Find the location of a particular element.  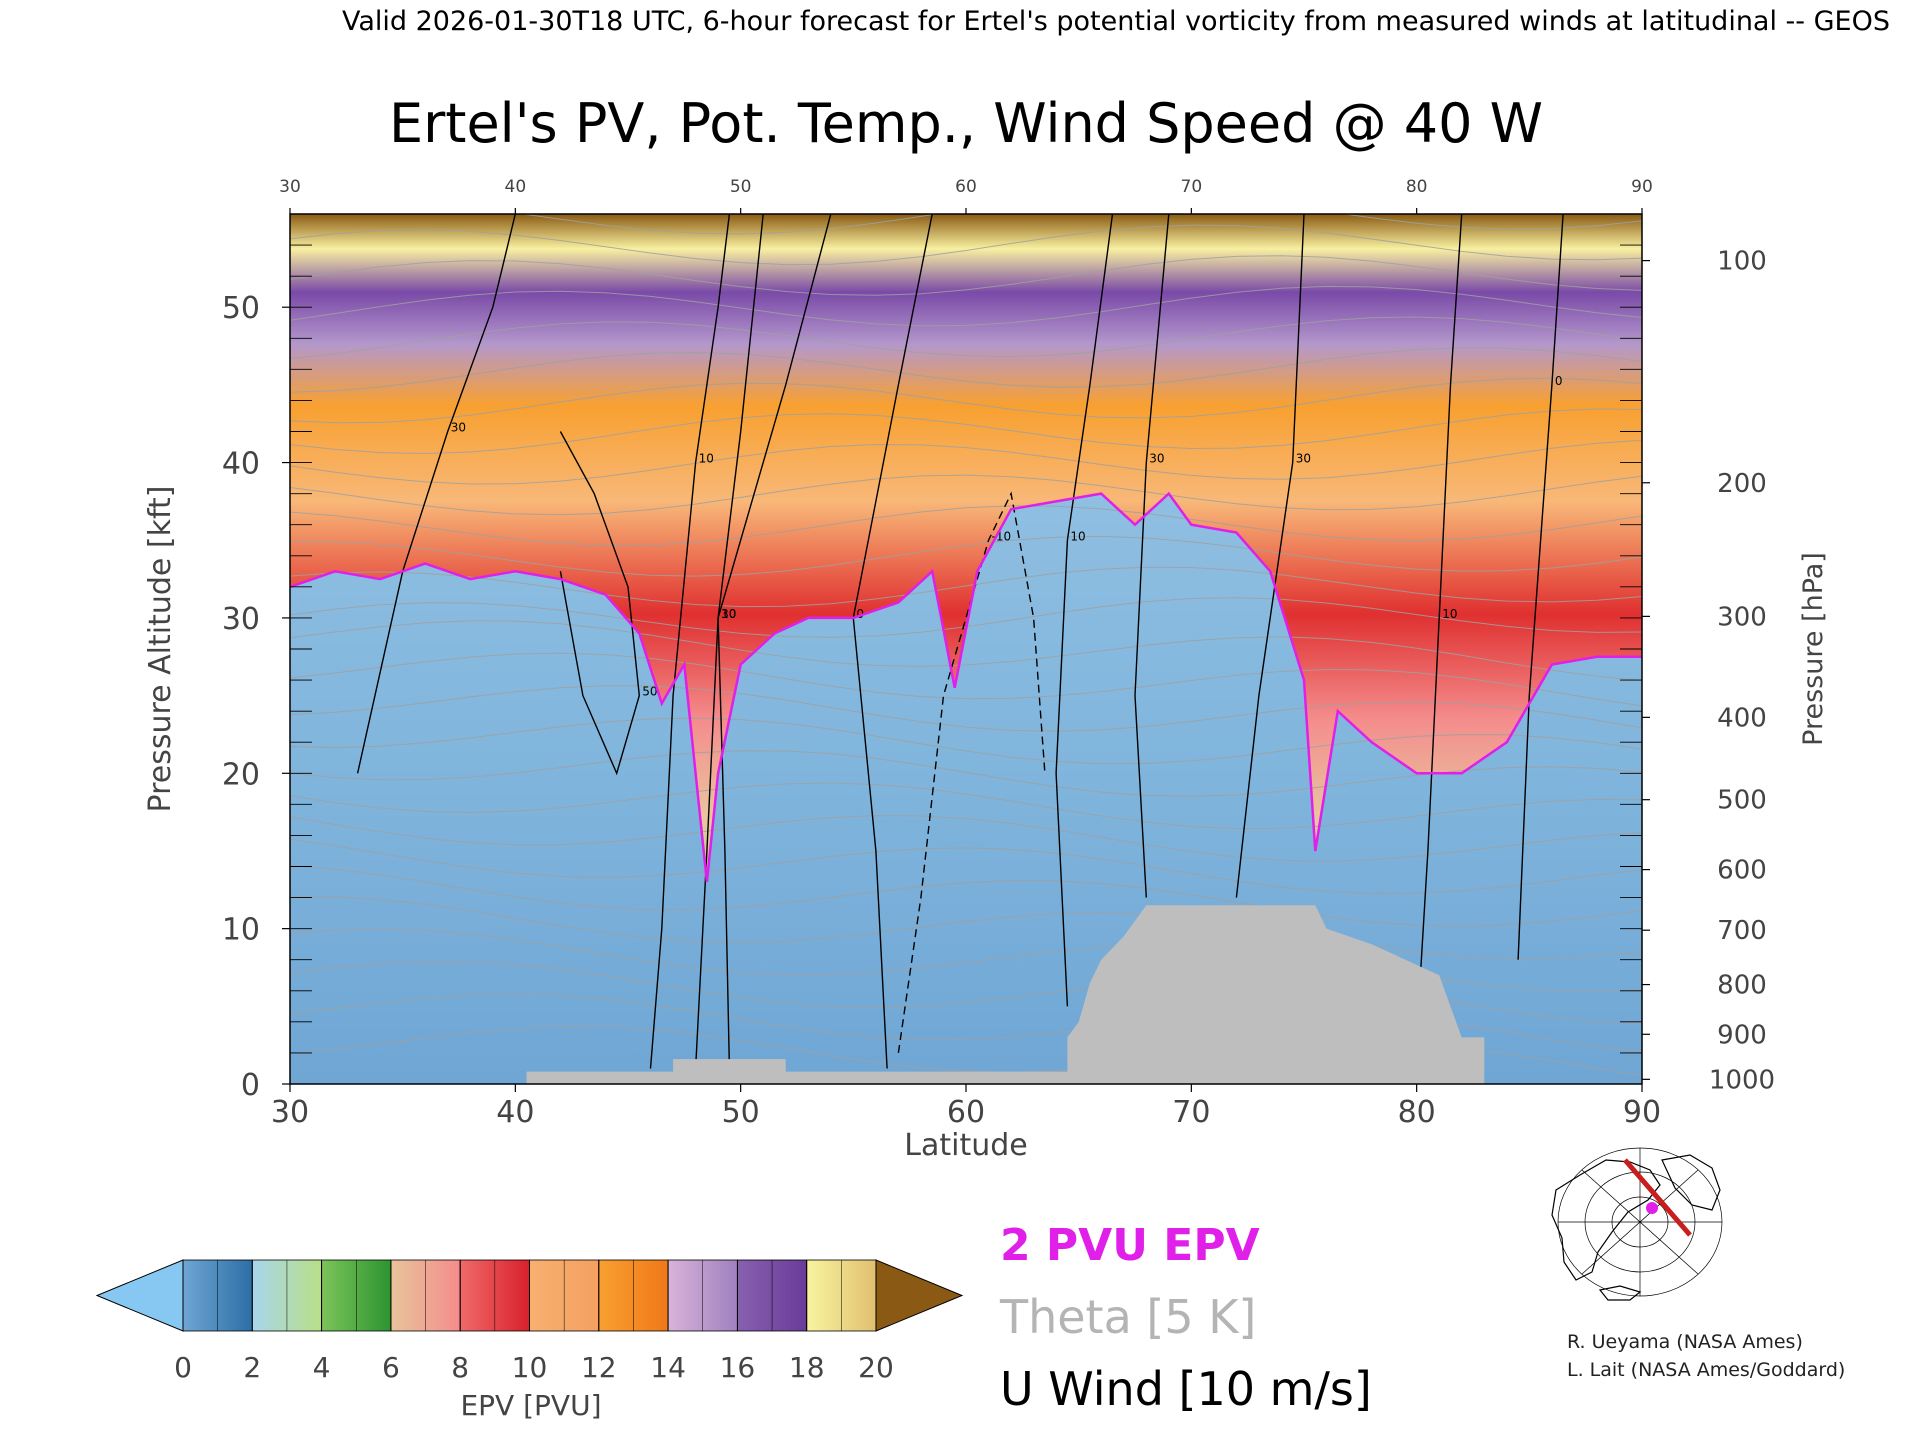

colorbar-tick-label: 2 is located at coordinates (252, 1367).